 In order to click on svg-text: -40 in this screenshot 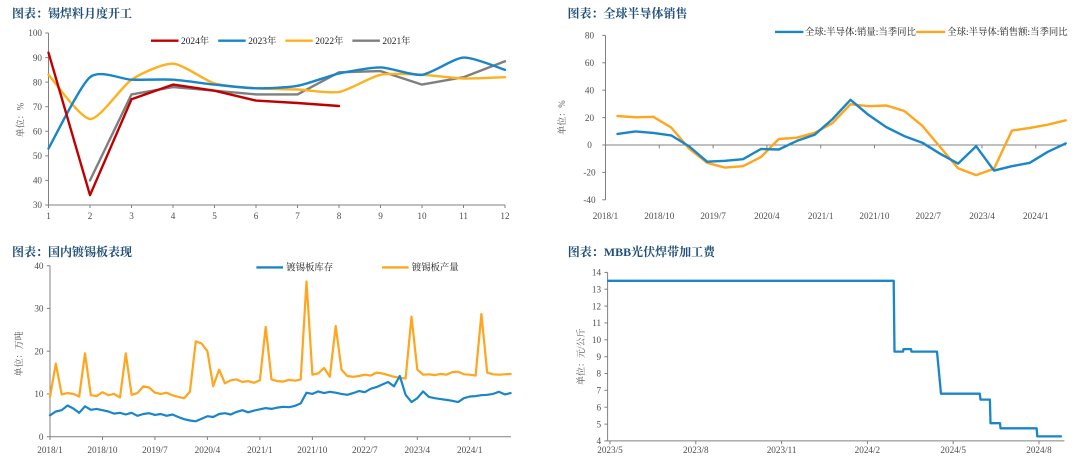, I will do `click(589, 200)`.